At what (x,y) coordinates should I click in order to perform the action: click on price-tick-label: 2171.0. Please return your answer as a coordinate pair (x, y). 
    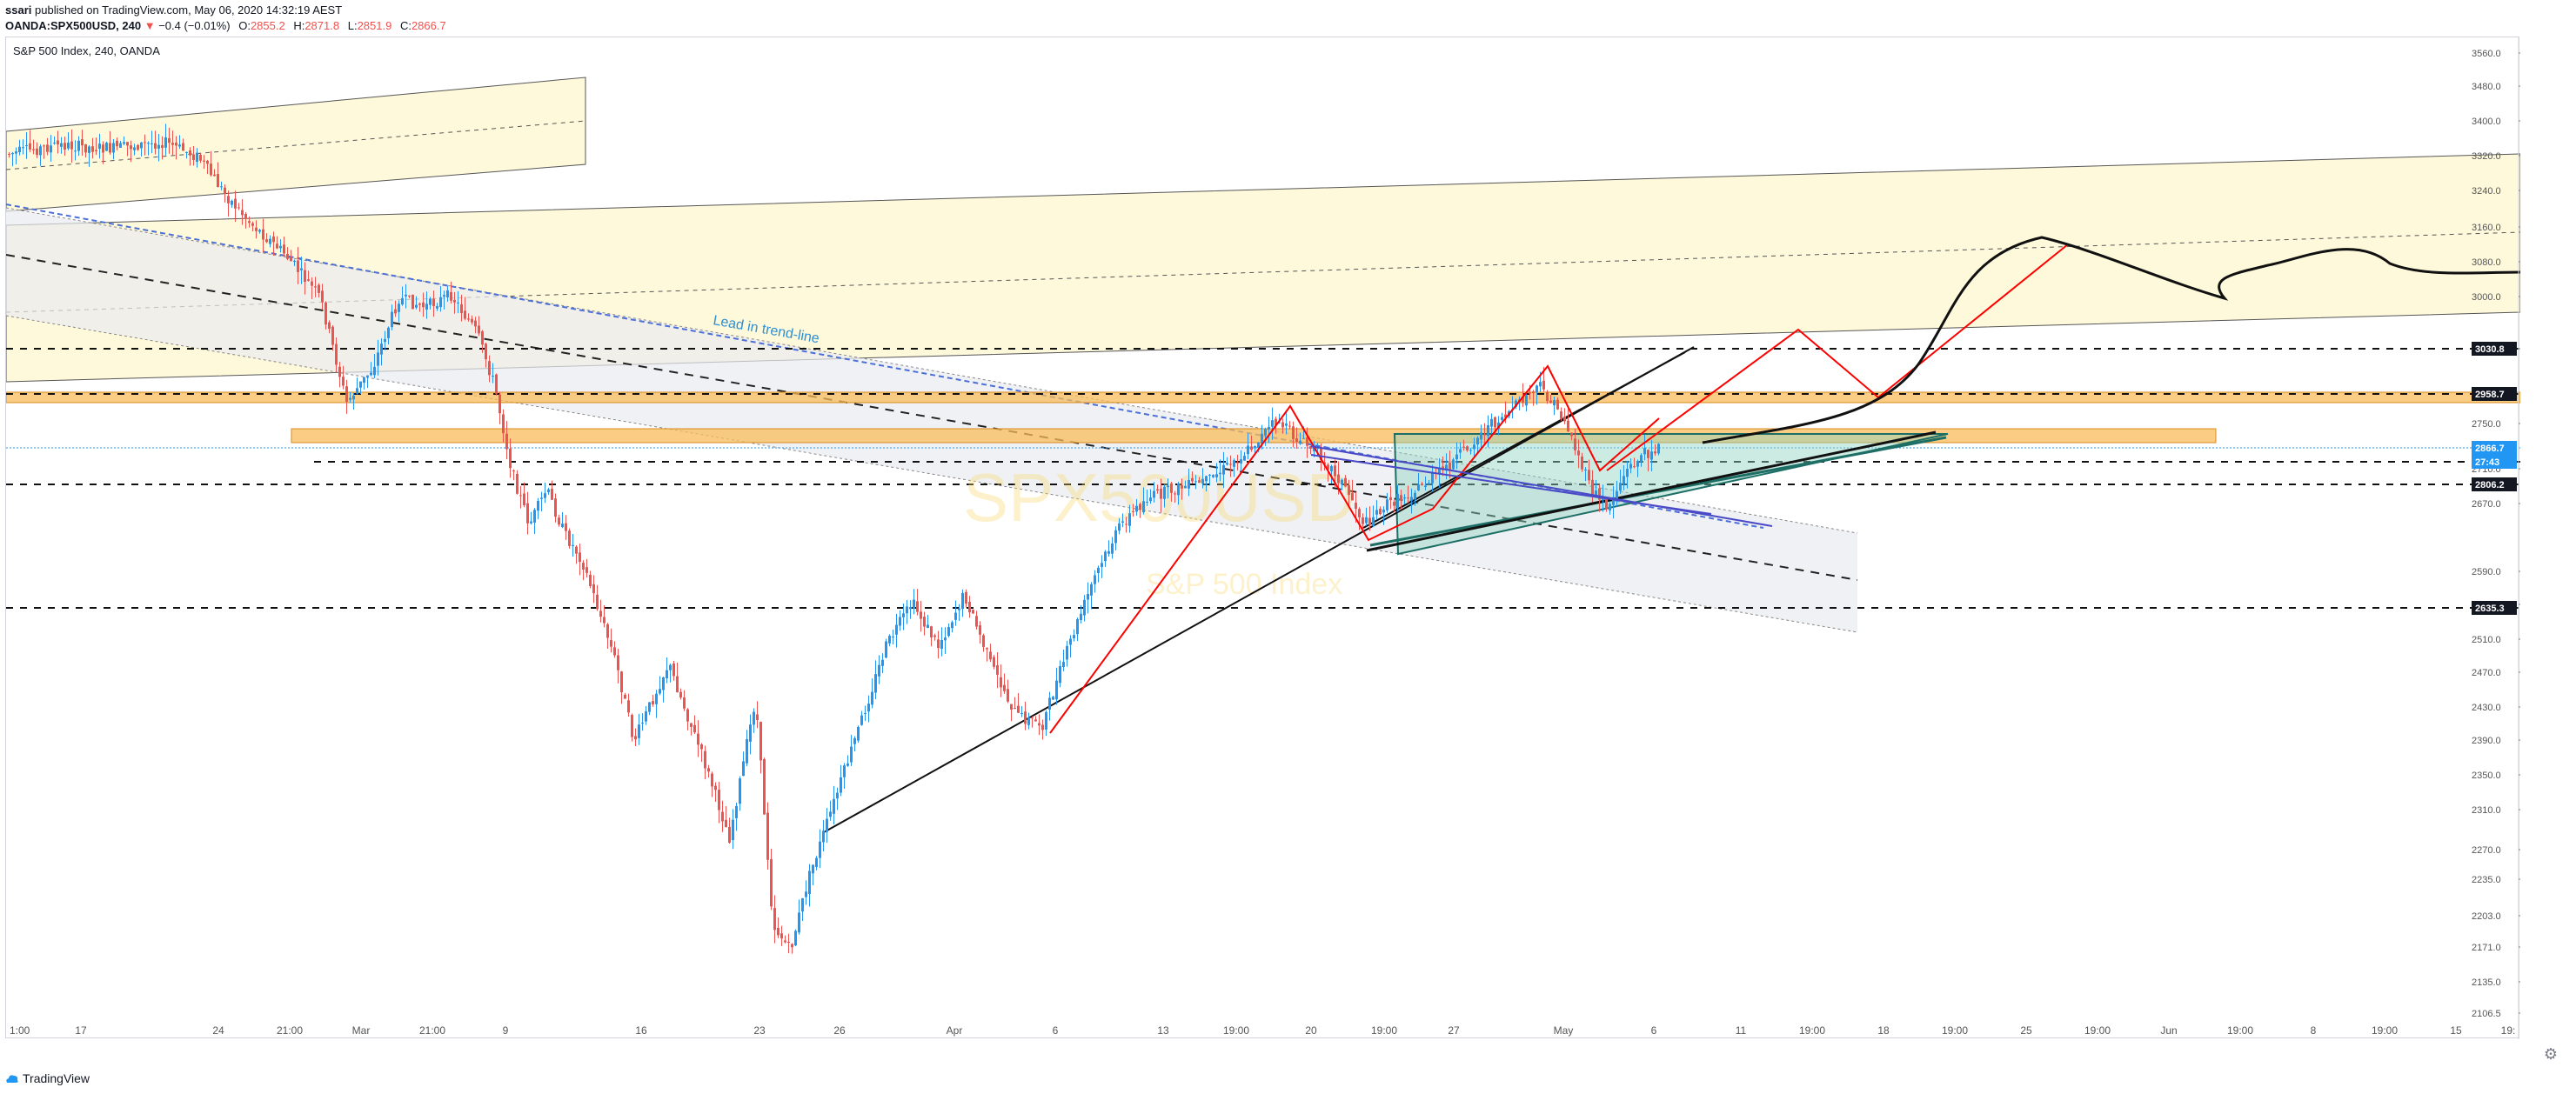
    Looking at the image, I should click on (2486, 948).